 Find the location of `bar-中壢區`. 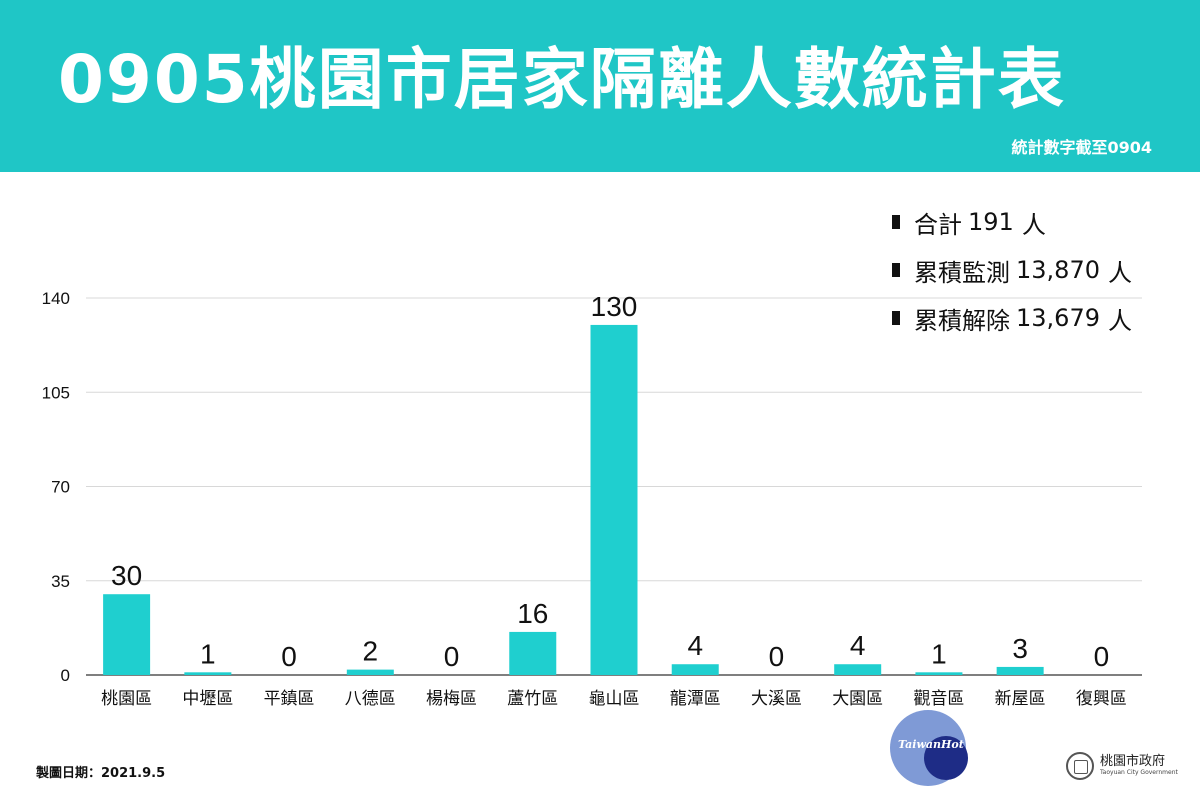

bar-中壢區 is located at coordinates (208, 673).